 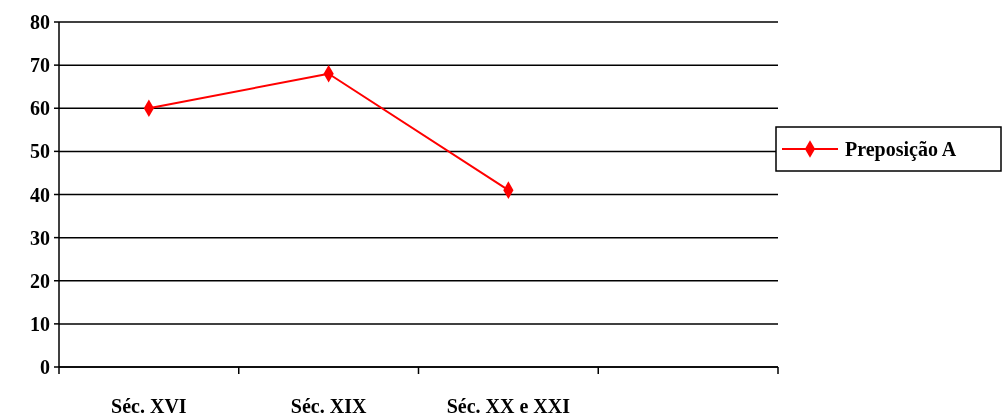 I want to click on x-tick-label: Séc. XVI, so click(x=149, y=406).